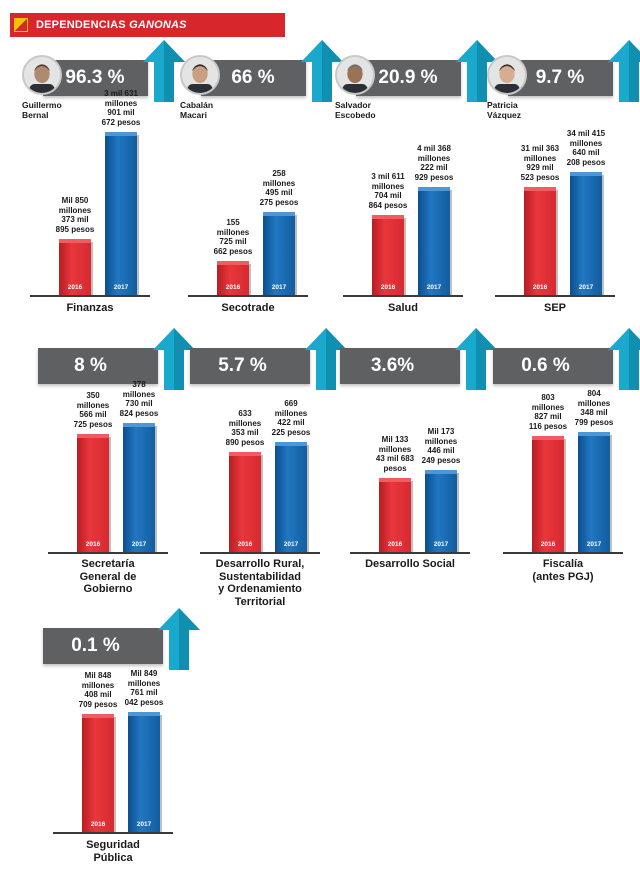 The width and height of the screenshot is (640, 880). I want to click on increase-percent: 20.9 %, so click(408, 77).